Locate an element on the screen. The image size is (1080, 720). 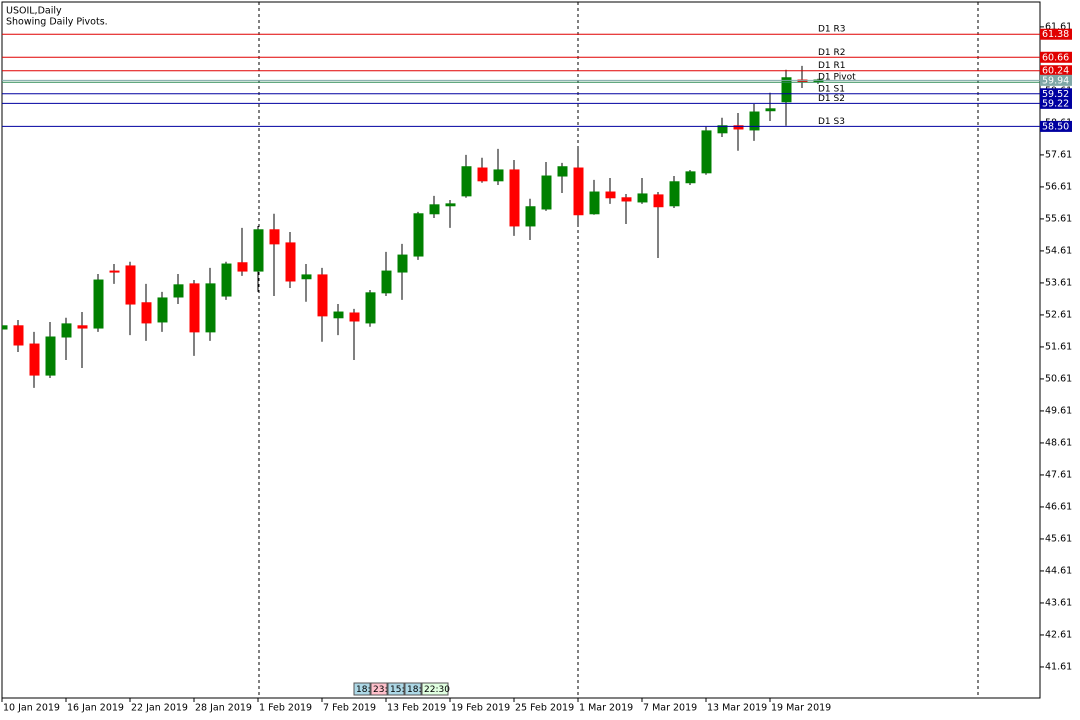
pivot-name: D1 R2 is located at coordinates (832, 53).